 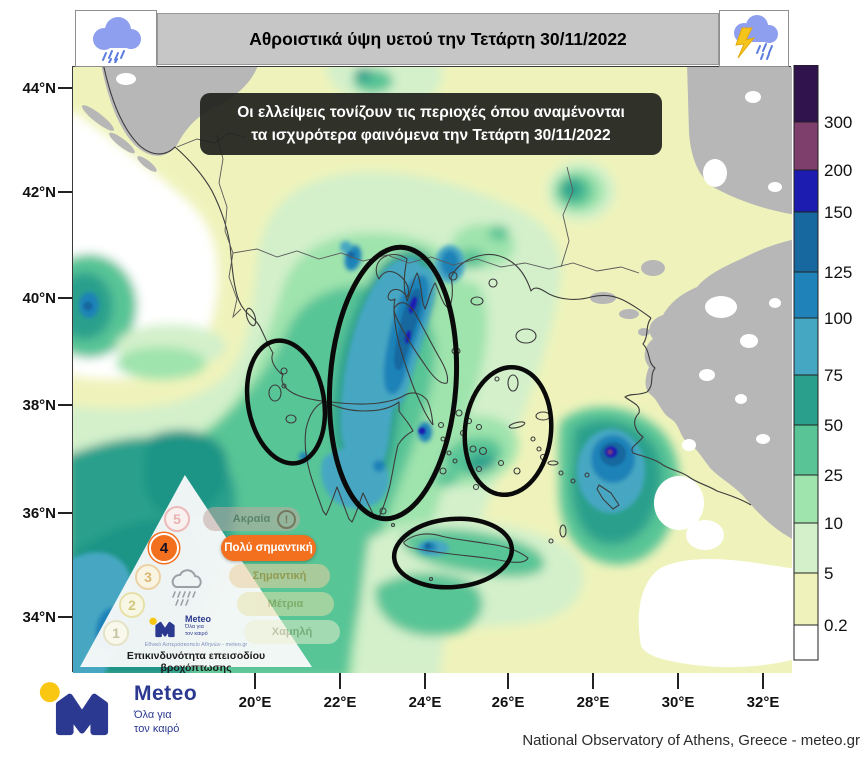 What do you see at coordinates (285, 604) in the screenshot?
I see `risk-level-2-pill: Μέτρια` at bounding box center [285, 604].